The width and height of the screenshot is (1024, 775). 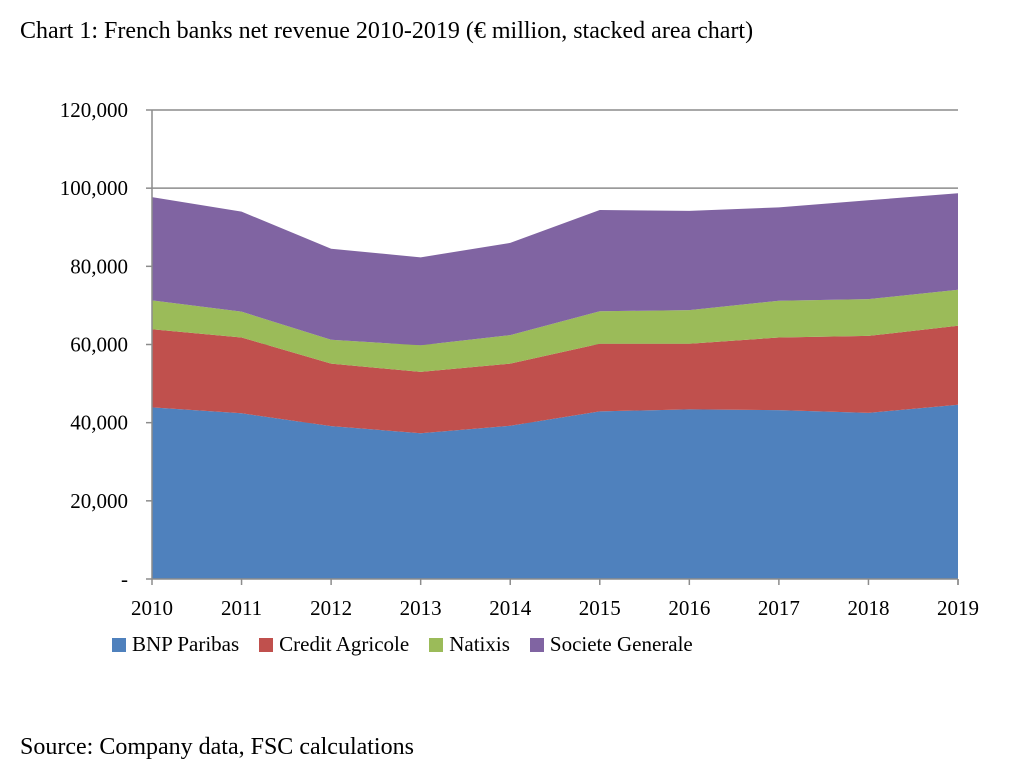 I want to click on y-tick-label: 40,000, so click(x=99, y=423).